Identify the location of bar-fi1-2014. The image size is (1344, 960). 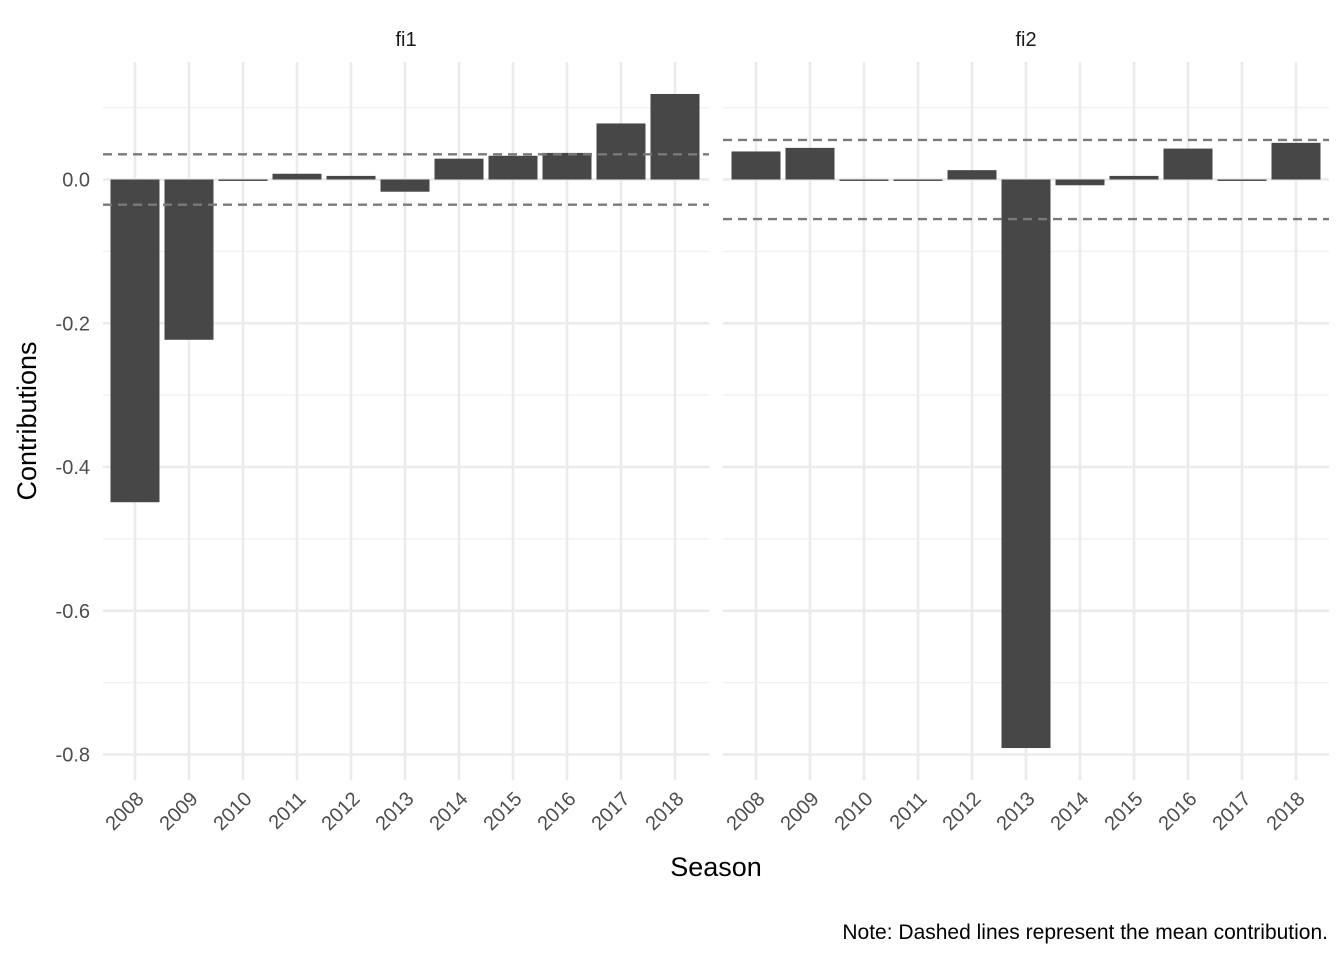
(459, 169).